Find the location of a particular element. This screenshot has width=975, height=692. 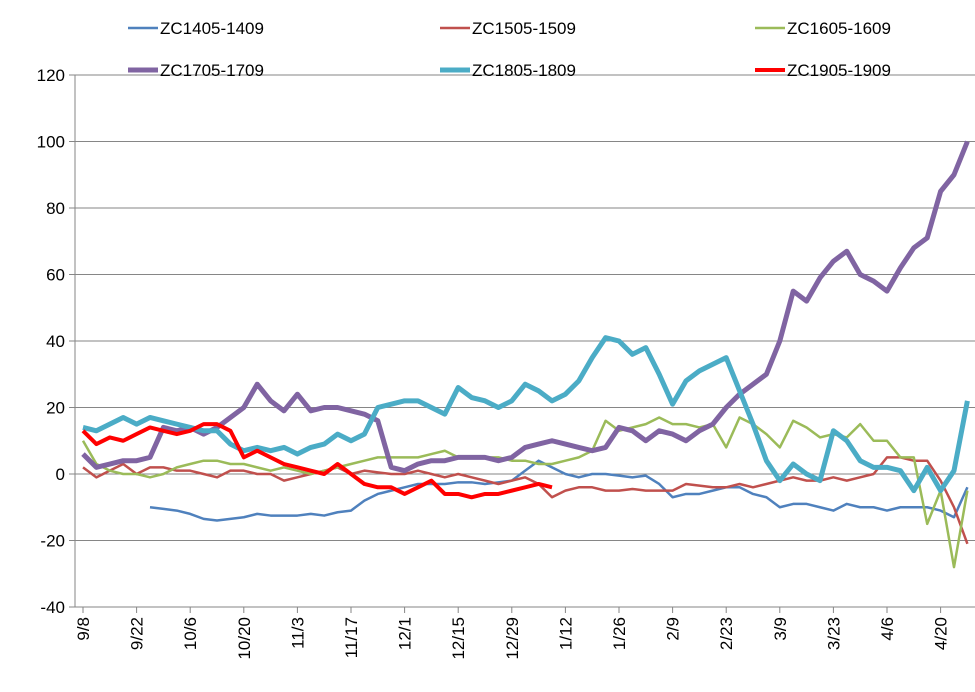

x-tick-label: 3/9 is located at coordinates (780, 629).